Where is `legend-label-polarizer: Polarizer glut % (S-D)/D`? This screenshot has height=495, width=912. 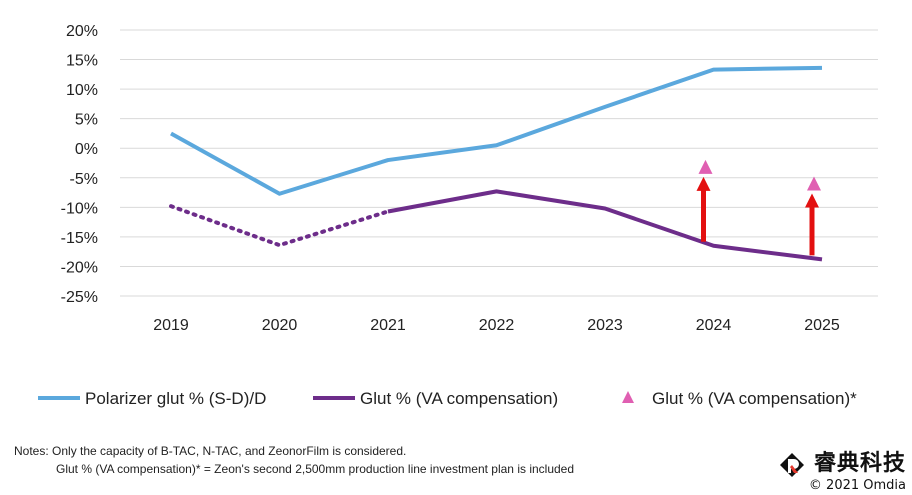 legend-label-polarizer: Polarizer glut % (S-D)/D is located at coordinates (175, 398).